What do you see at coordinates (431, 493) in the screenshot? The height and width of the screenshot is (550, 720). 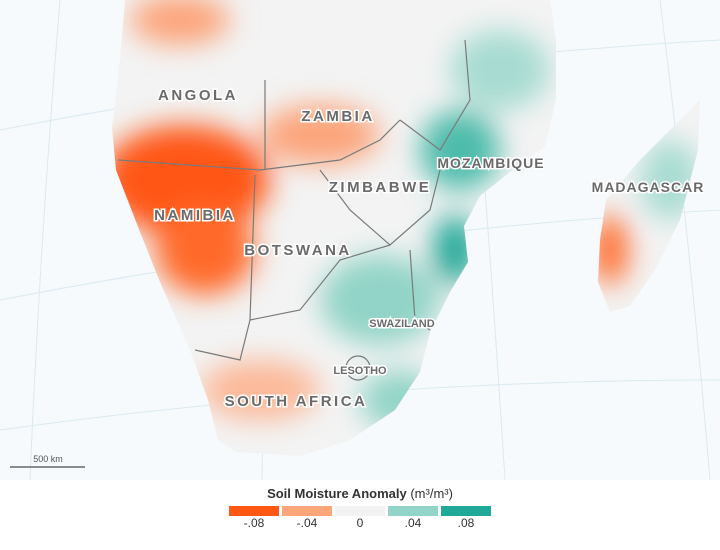 I see `legend-units: (m³/m³)` at bounding box center [431, 493].